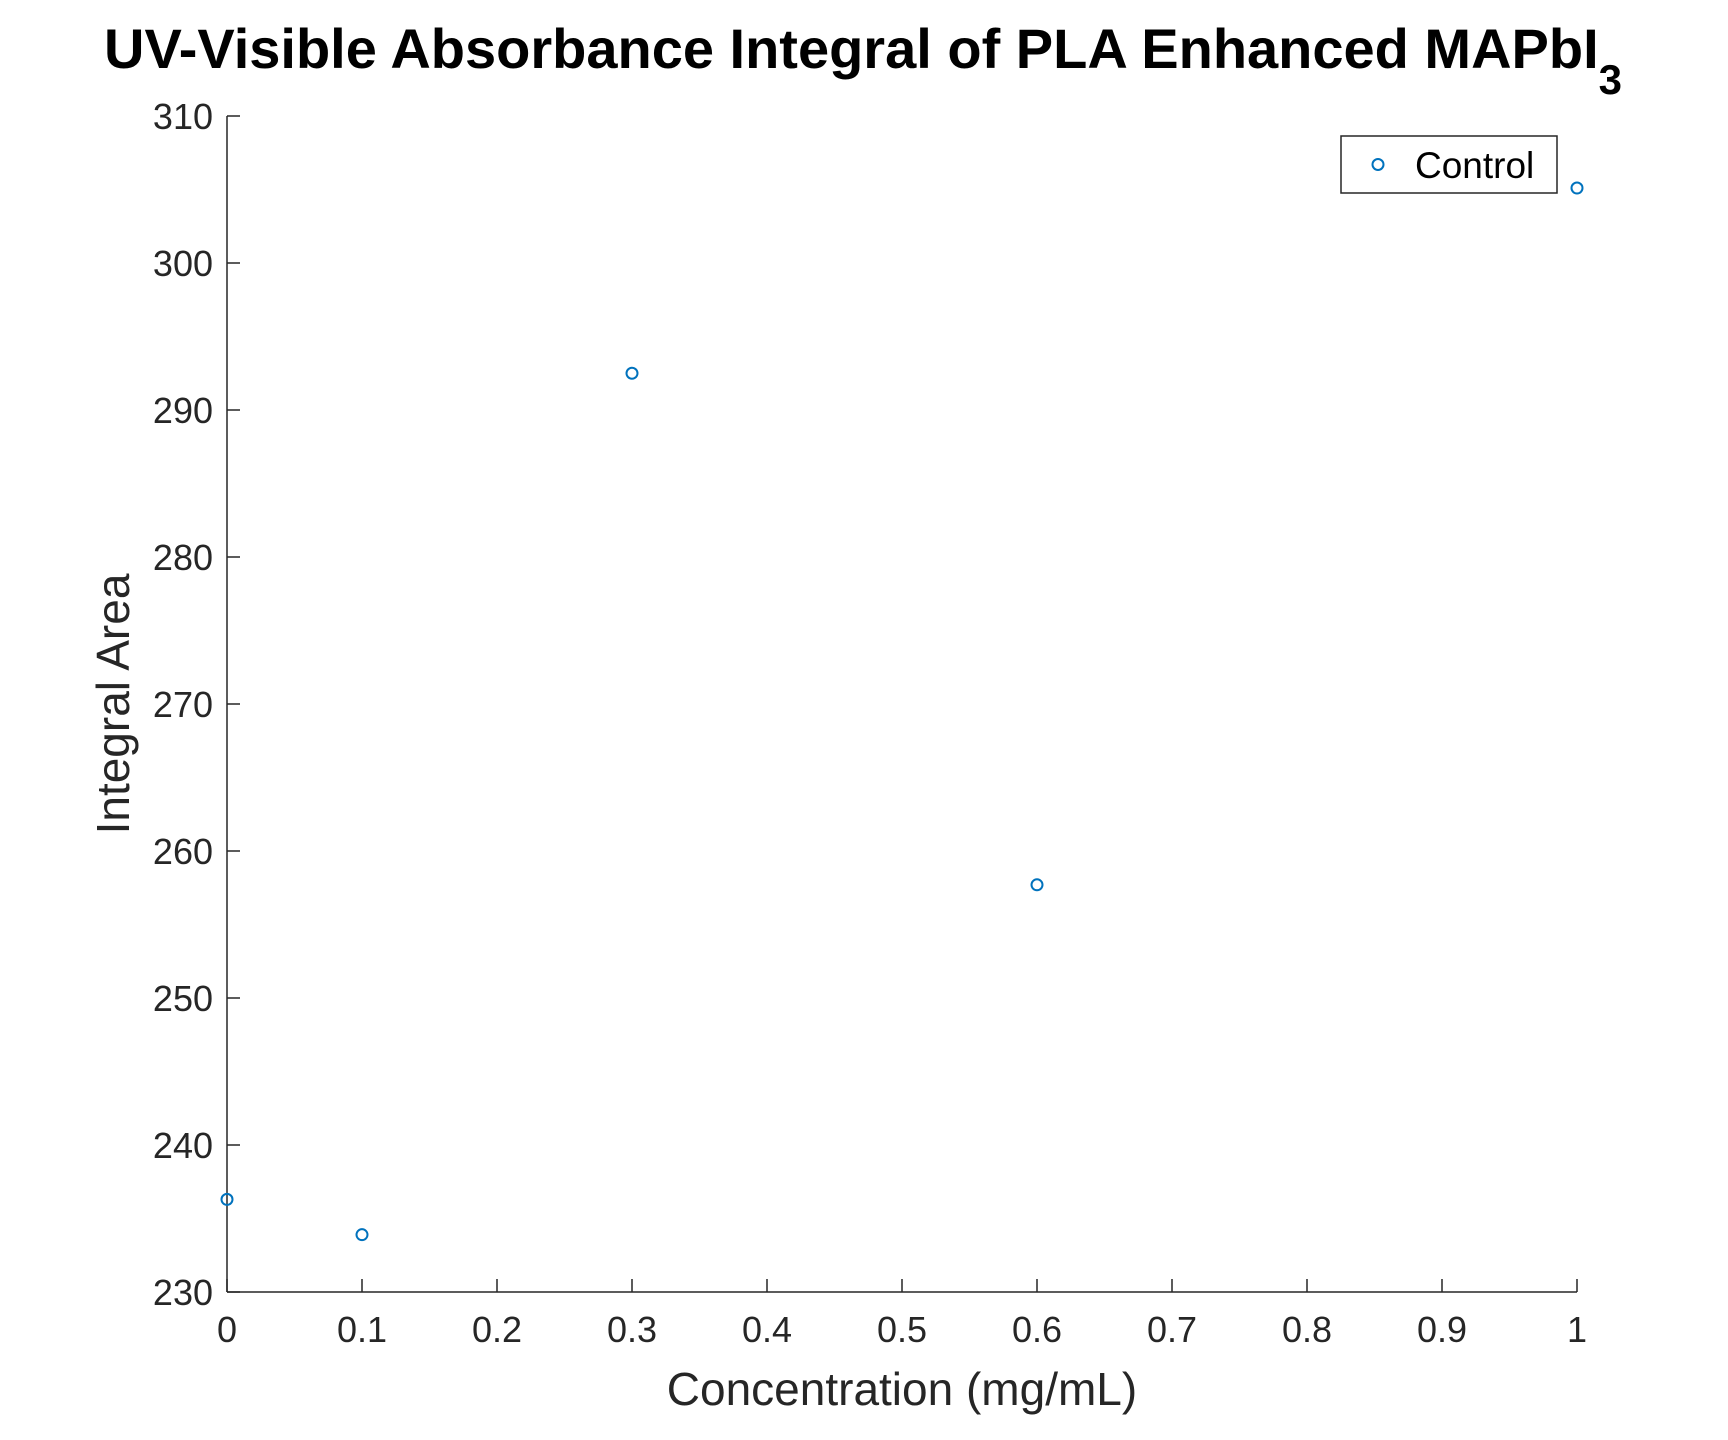  What do you see at coordinates (1307, 1329) in the screenshot?
I see `x-tick-label: 0.8` at bounding box center [1307, 1329].